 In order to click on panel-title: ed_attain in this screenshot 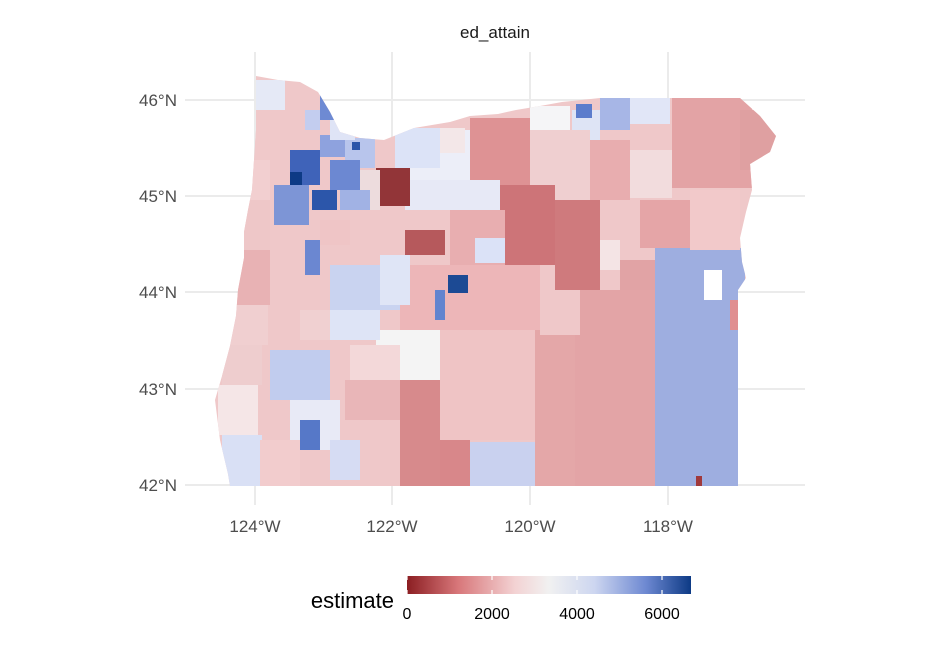, I will do `click(495, 32)`.